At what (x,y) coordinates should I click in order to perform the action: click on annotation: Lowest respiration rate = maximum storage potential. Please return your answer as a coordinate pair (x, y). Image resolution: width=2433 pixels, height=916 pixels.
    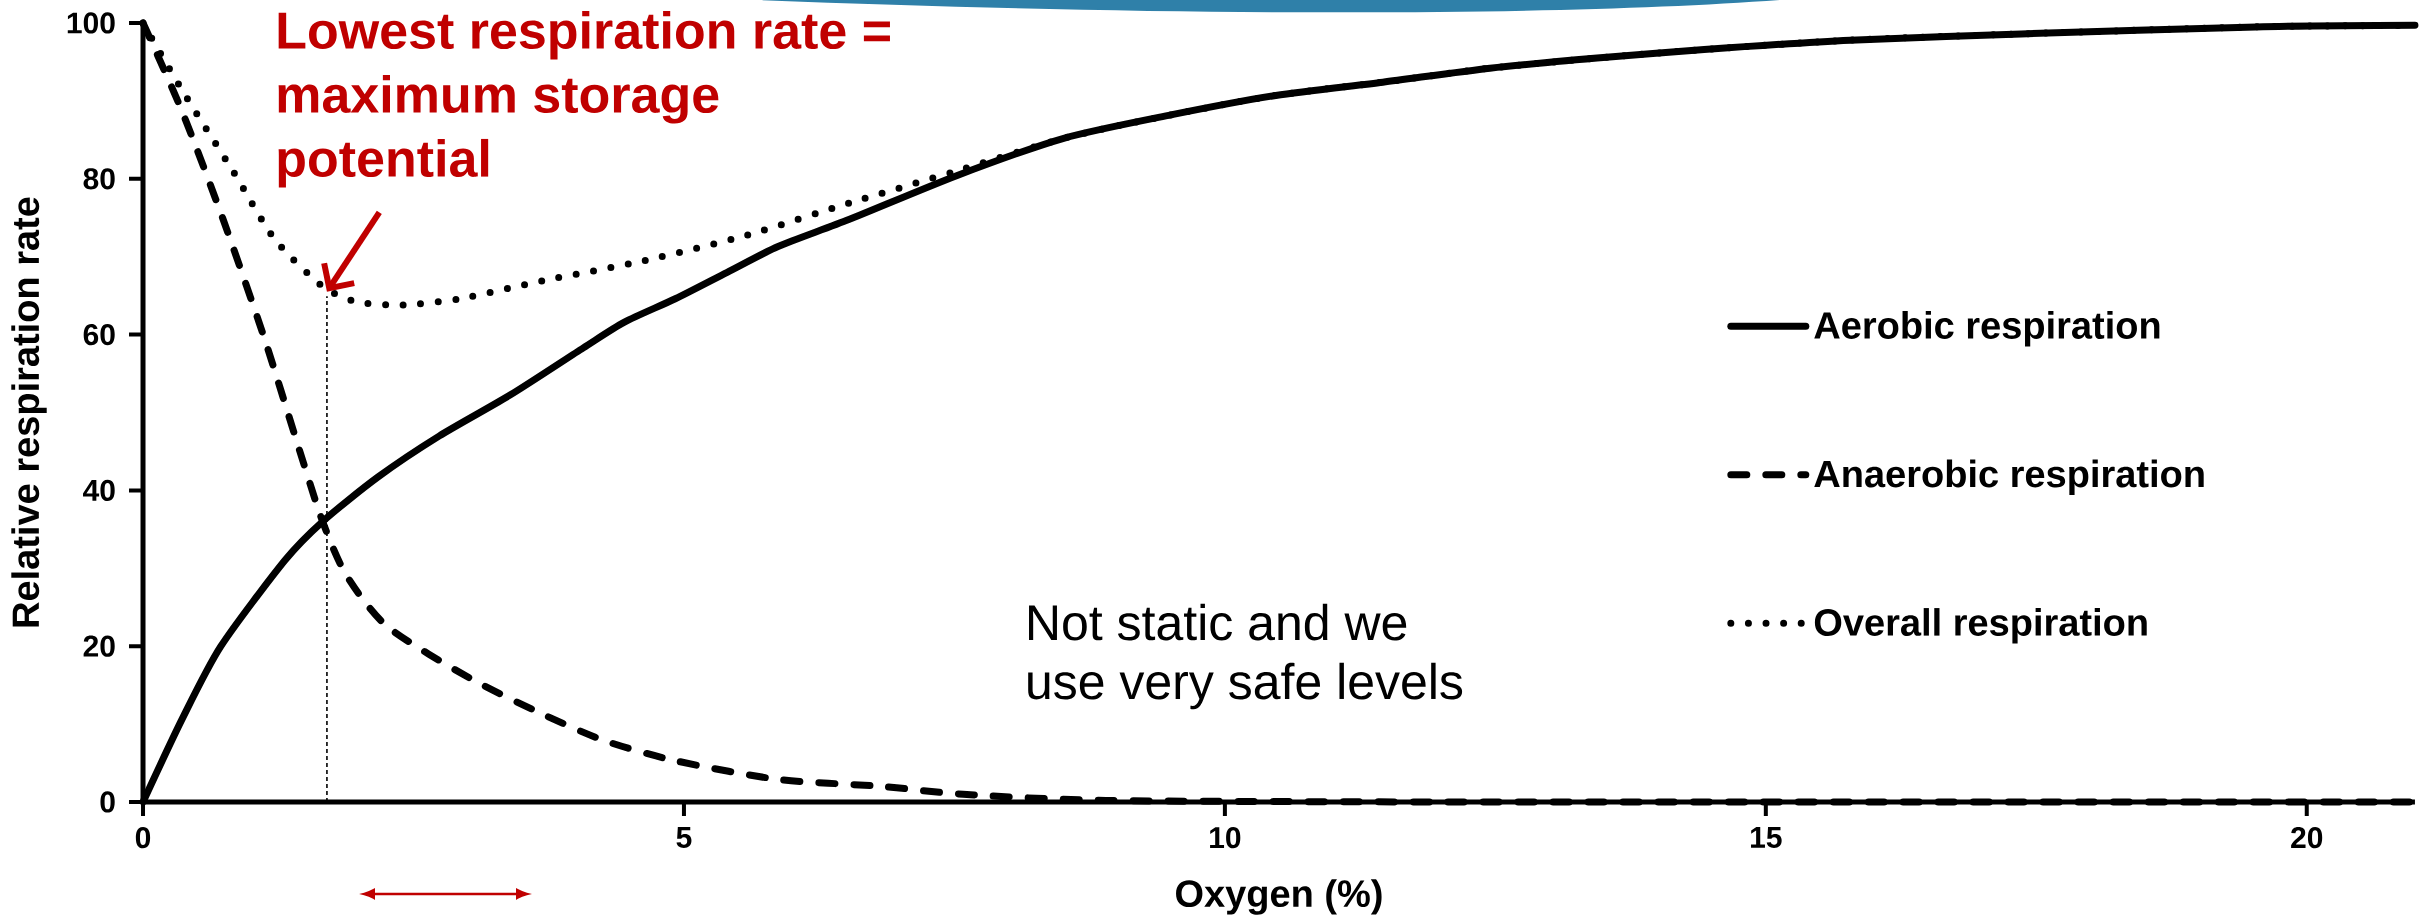
    Looking at the image, I should click on (584, 99).